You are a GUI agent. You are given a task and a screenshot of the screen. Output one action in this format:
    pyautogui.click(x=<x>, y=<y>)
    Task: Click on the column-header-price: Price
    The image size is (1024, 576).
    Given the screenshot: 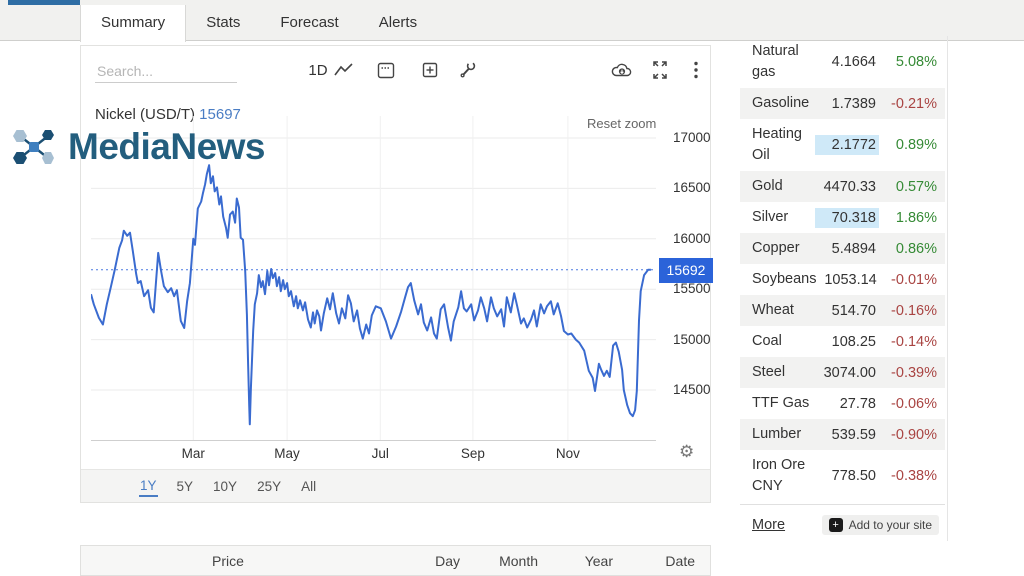 What is the action you would take?
    pyautogui.click(x=228, y=560)
    